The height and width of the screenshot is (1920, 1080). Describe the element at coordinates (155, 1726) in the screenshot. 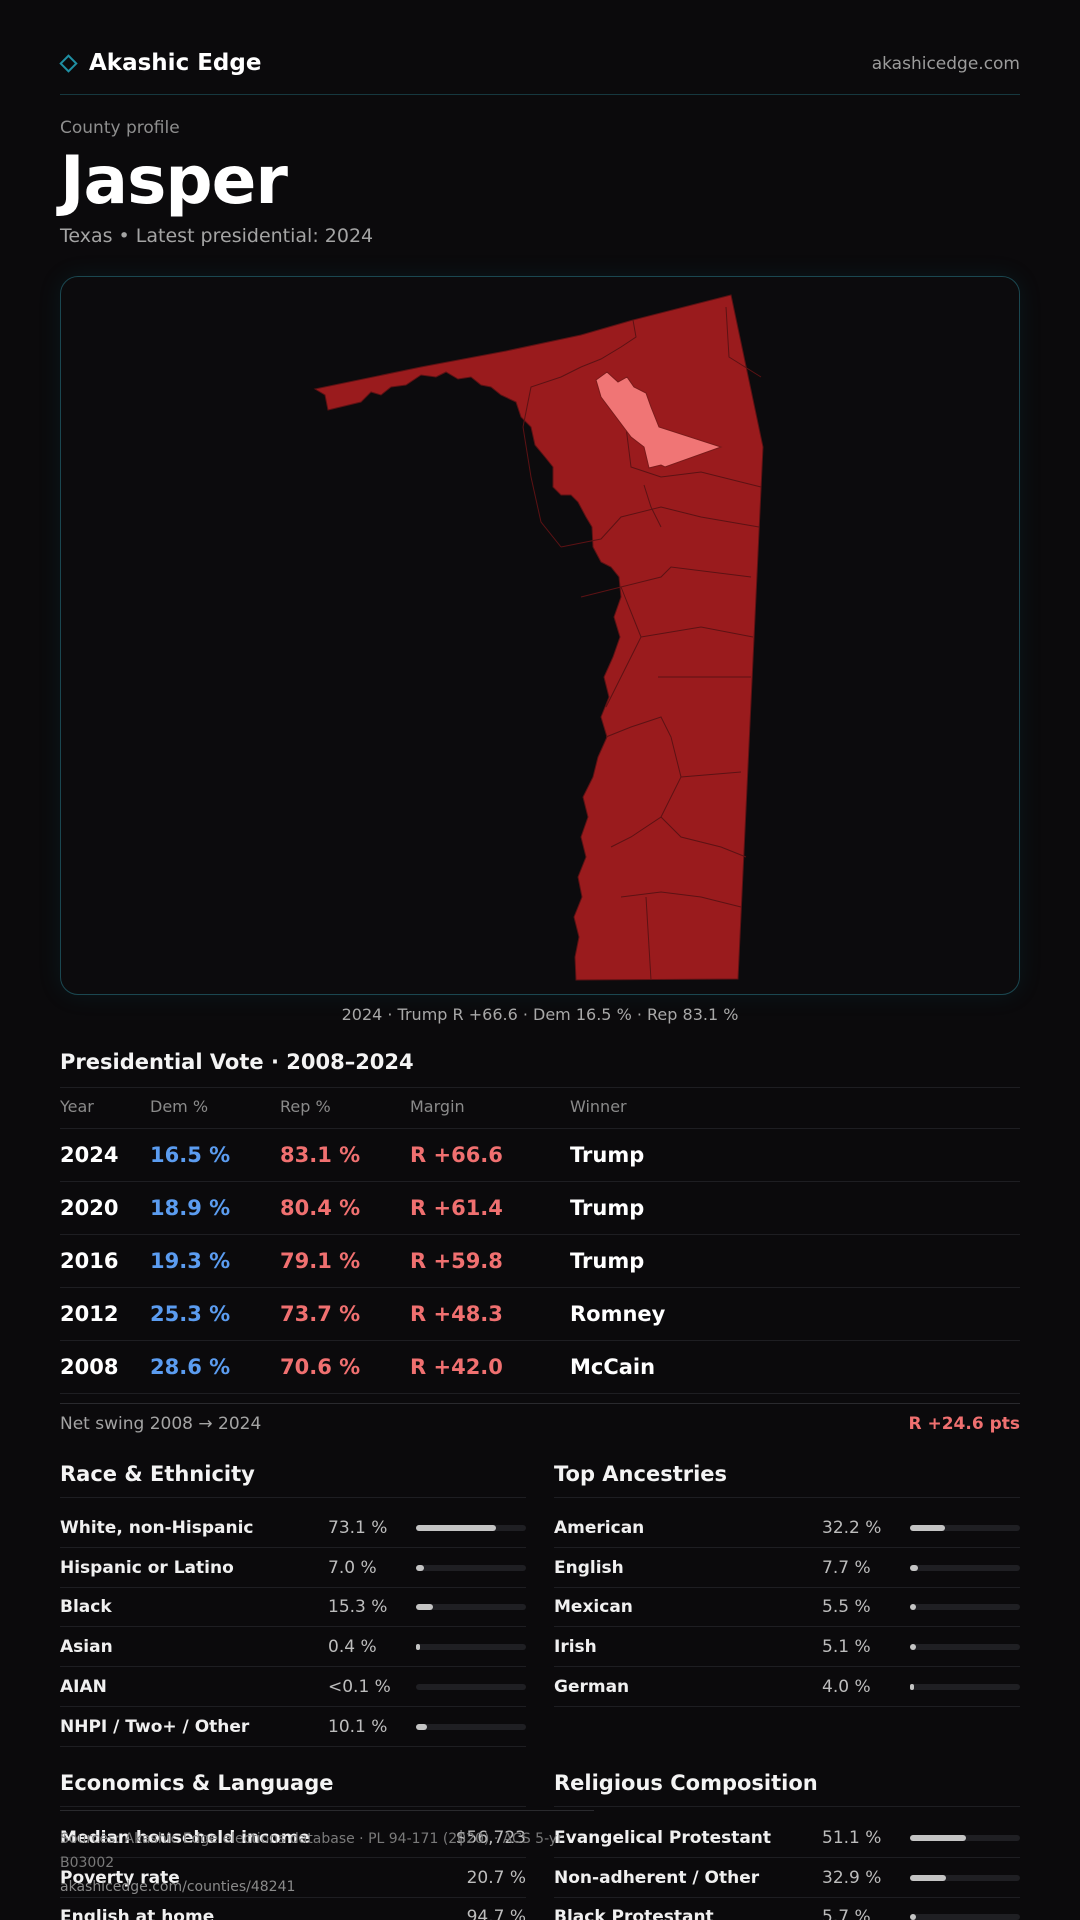

I see `stat-label: NHPI / Two+ / Other` at that location.